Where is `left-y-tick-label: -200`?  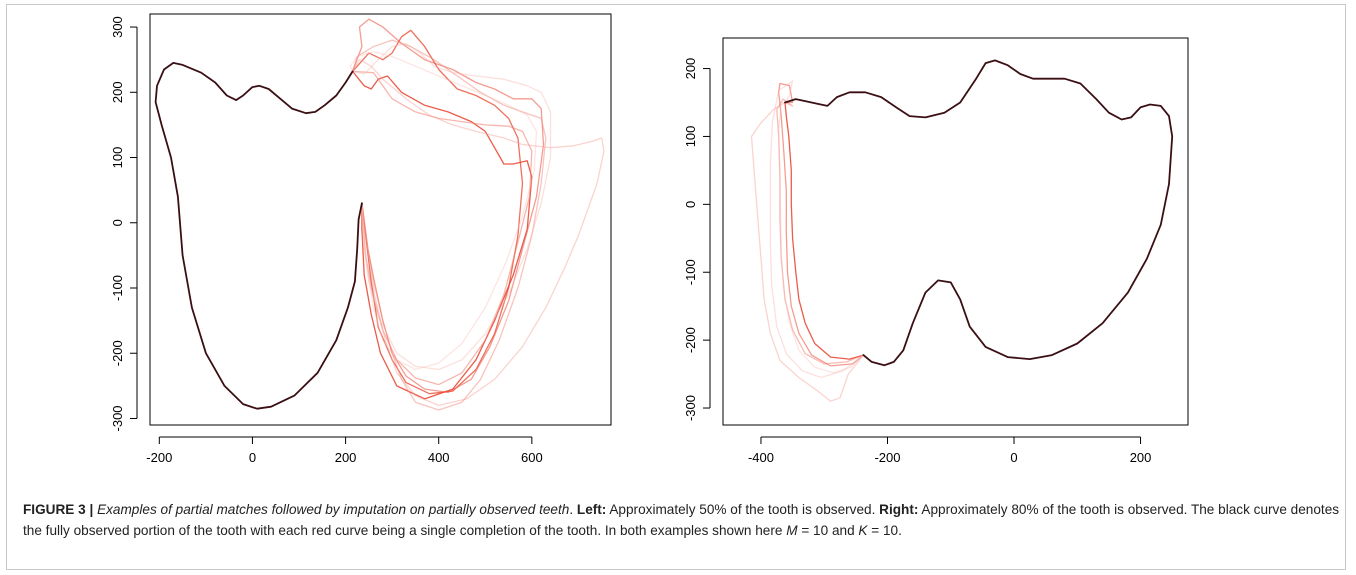 left-y-tick-label: -200 is located at coordinates (117, 353).